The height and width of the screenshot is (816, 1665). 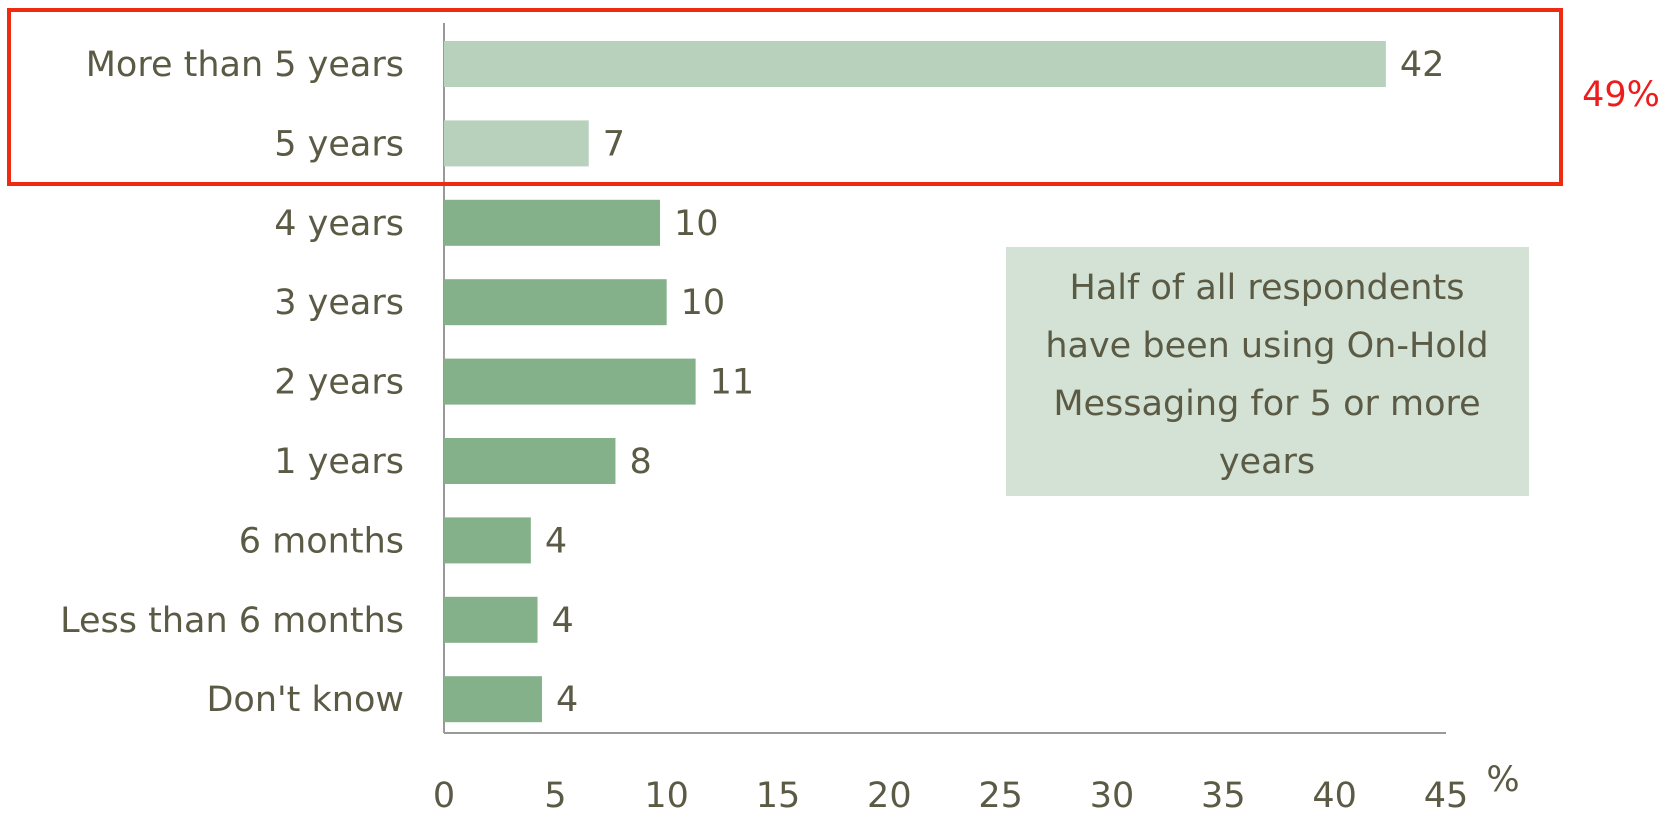 I want to click on x-tick-label: 20, so click(x=889, y=796).